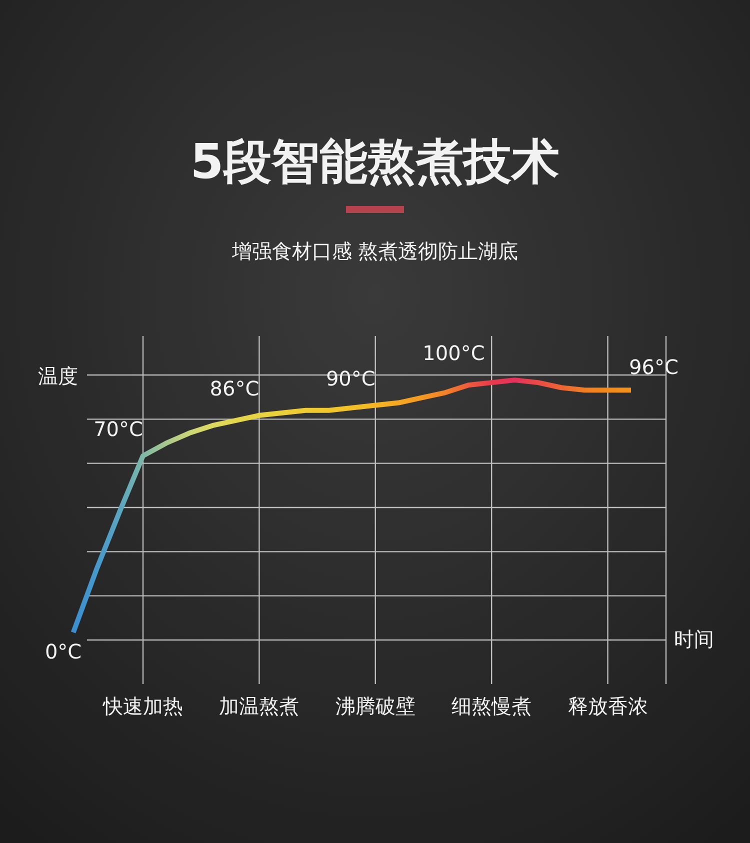 The height and width of the screenshot is (843, 750). Describe the element at coordinates (608, 706) in the screenshot. I see `x-tick-label: 释放香浓` at that location.